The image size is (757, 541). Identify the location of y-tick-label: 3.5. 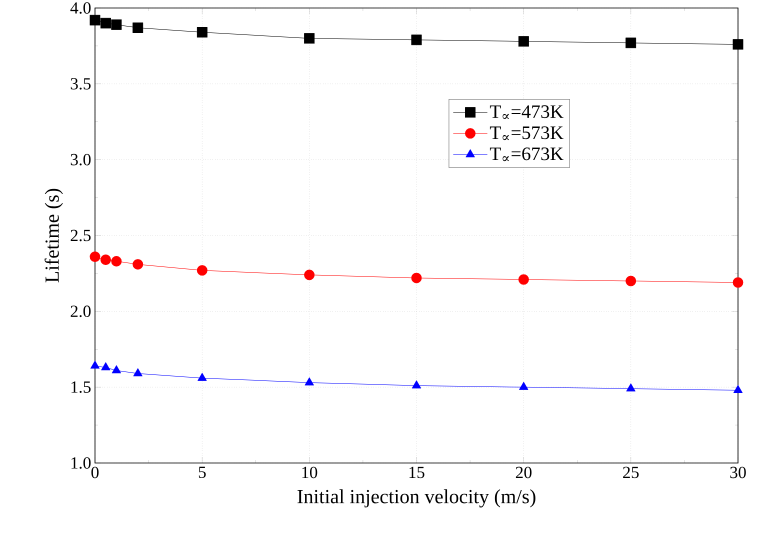
(80, 84).